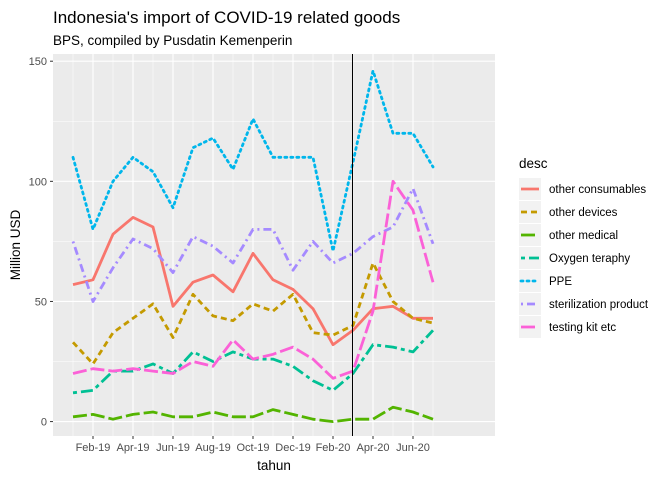  What do you see at coordinates (253, 414) in the screenshot?
I see `series-line-other-medical` at bounding box center [253, 414].